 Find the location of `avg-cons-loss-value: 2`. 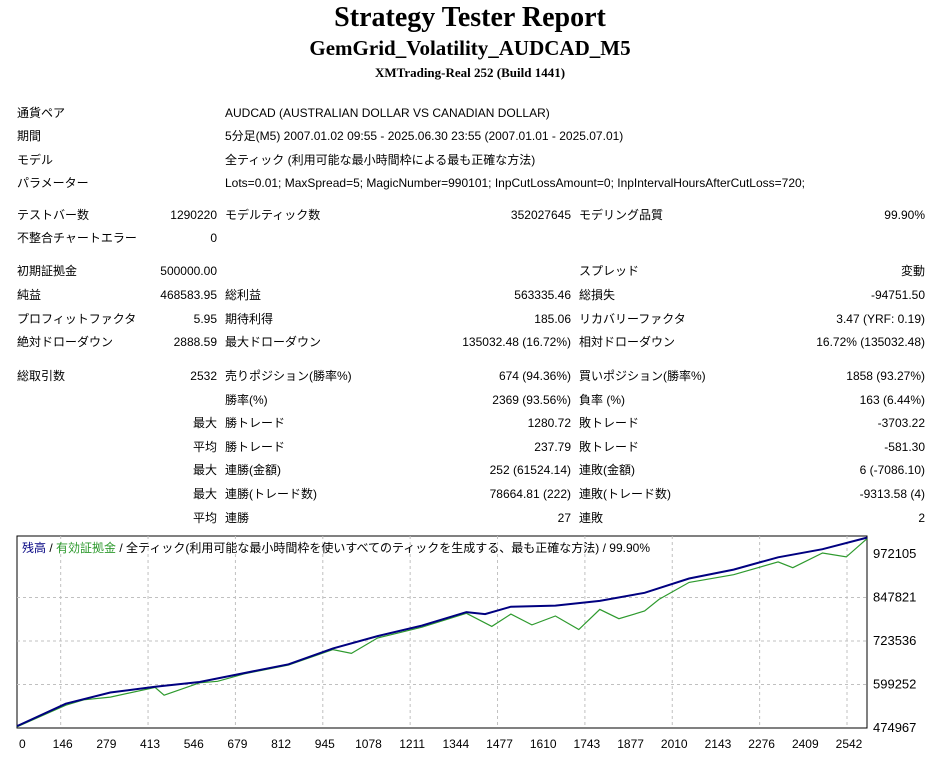

avg-cons-loss-value: 2 is located at coordinates (921, 518).